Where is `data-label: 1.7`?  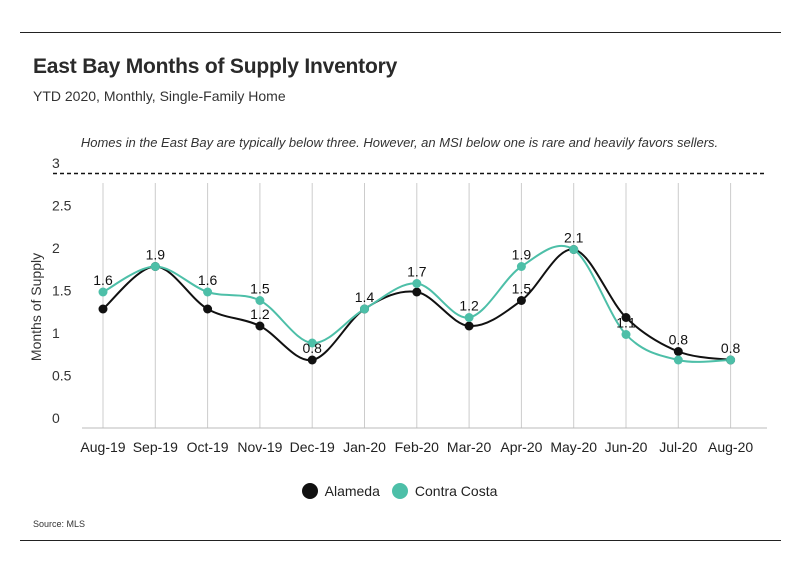 data-label: 1.7 is located at coordinates (417, 272).